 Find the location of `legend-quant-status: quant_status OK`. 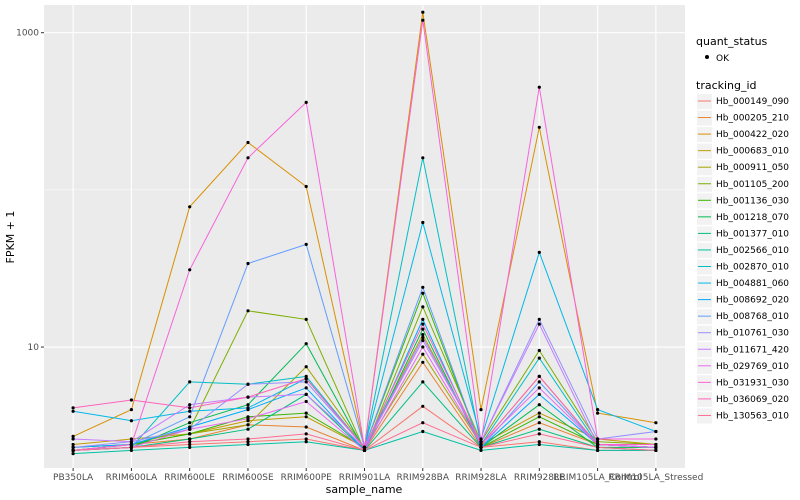

legend-quant-status: quant_status OK is located at coordinates (732, 49).